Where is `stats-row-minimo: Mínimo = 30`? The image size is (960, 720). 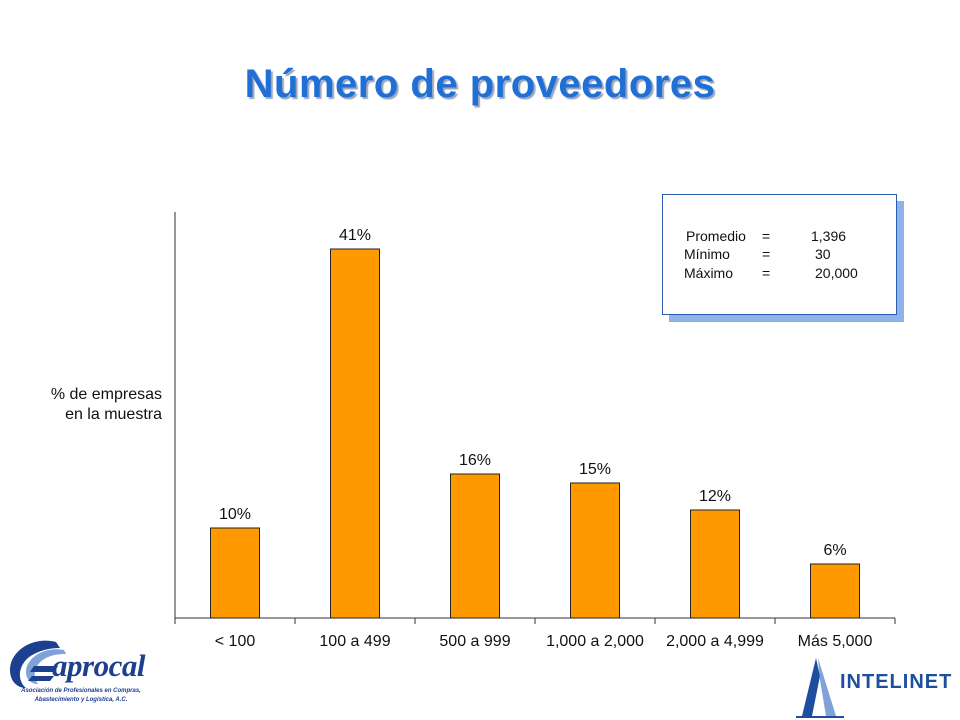
stats-row-minimo: Mínimo = 30 is located at coordinates (779, 255).